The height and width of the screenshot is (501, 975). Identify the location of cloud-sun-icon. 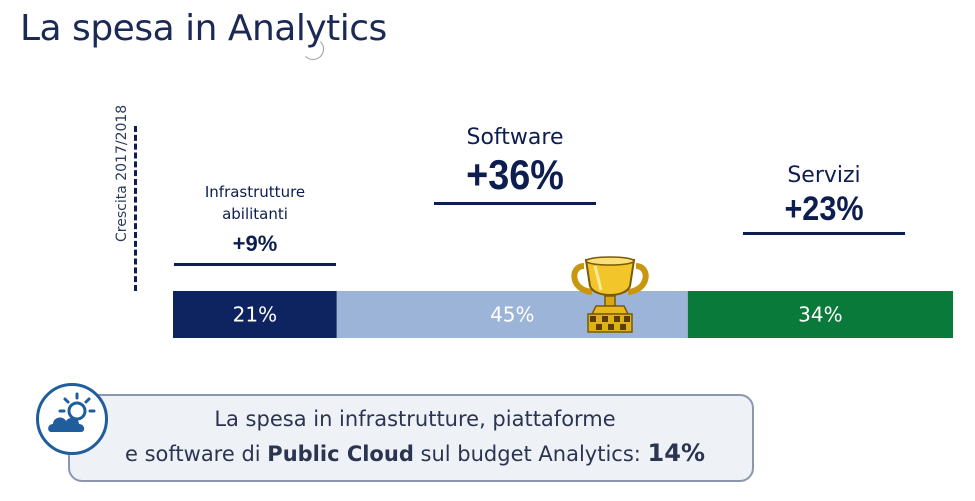
(72, 419).